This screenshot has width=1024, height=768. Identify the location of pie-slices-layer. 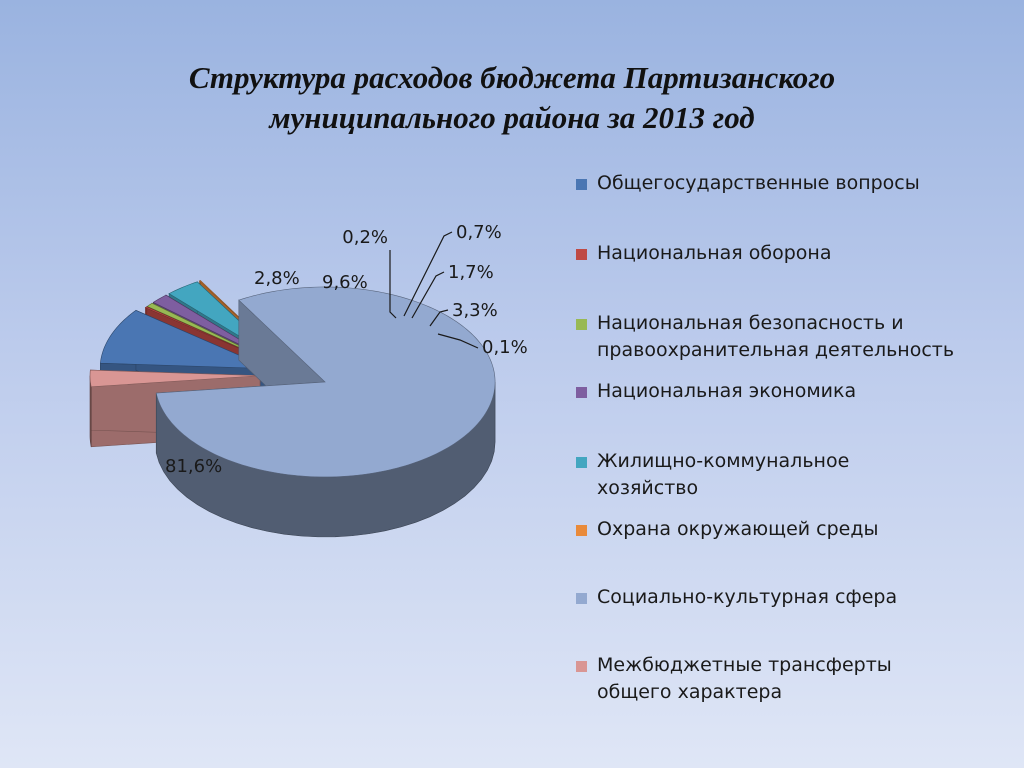
(292, 408).